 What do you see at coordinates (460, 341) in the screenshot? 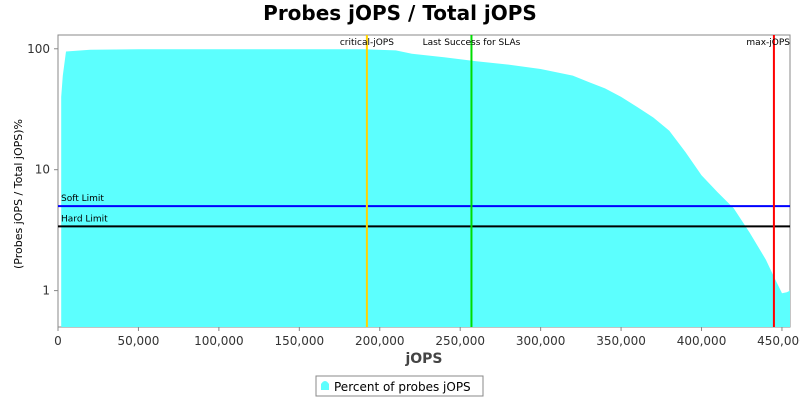
I see `x-tick-label: 250,000` at bounding box center [460, 341].